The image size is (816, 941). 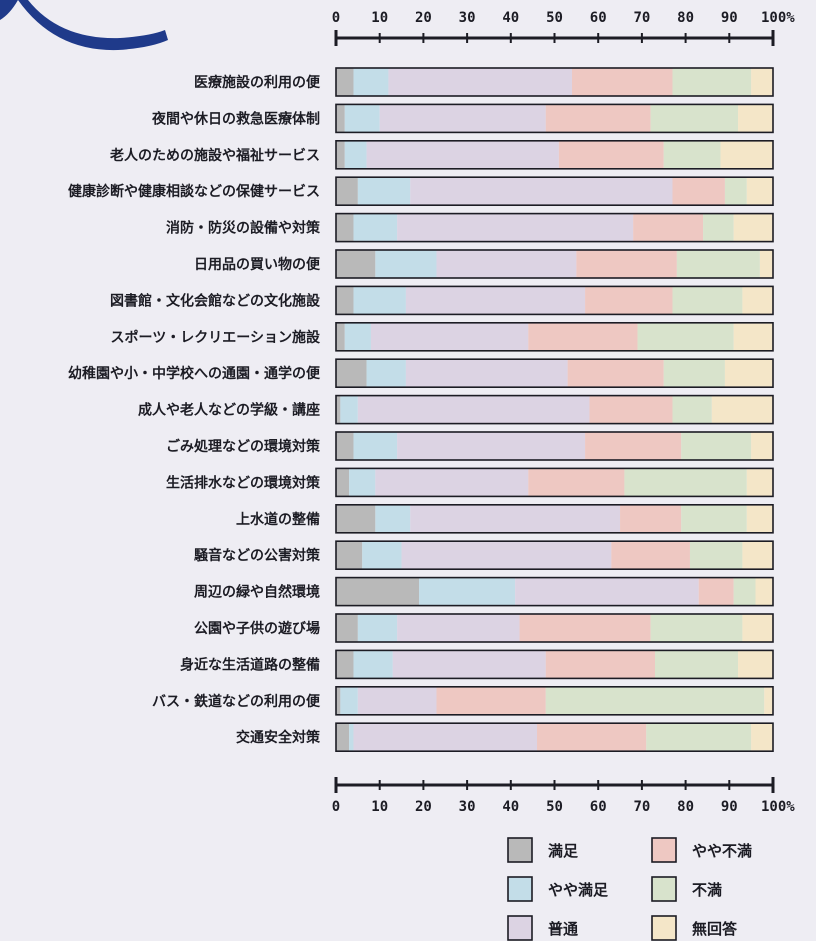 What do you see at coordinates (563, 851) in the screenshot?
I see `legend-label: 満足` at bounding box center [563, 851].